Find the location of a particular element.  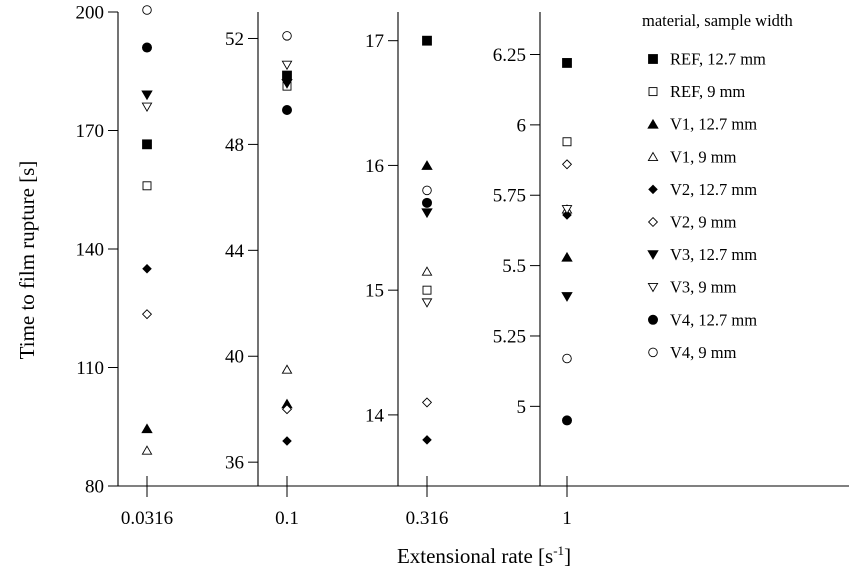

legend-item-v1-9-mm: V1, 9 mm is located at coordinates (692, 156).